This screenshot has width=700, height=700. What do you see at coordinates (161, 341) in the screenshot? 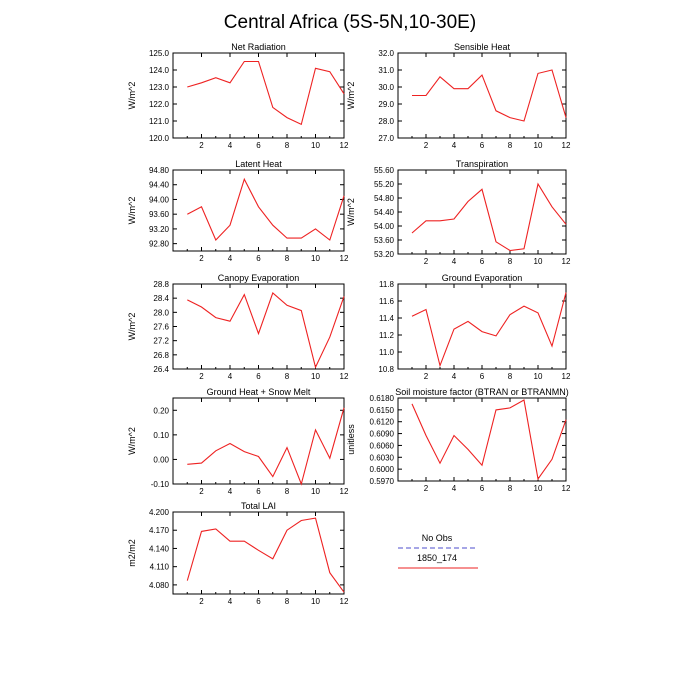
I see `y-tick-label: 27.2` at bounding box center [161, 341].